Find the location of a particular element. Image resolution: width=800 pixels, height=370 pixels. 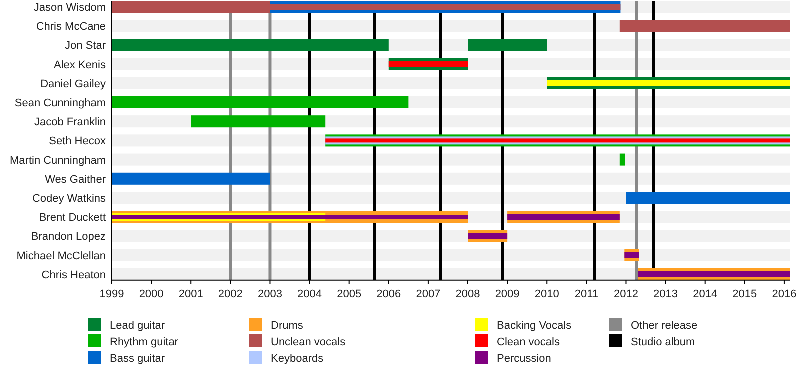

x-tick-label: 2008 is located at coordinates (468, 294).